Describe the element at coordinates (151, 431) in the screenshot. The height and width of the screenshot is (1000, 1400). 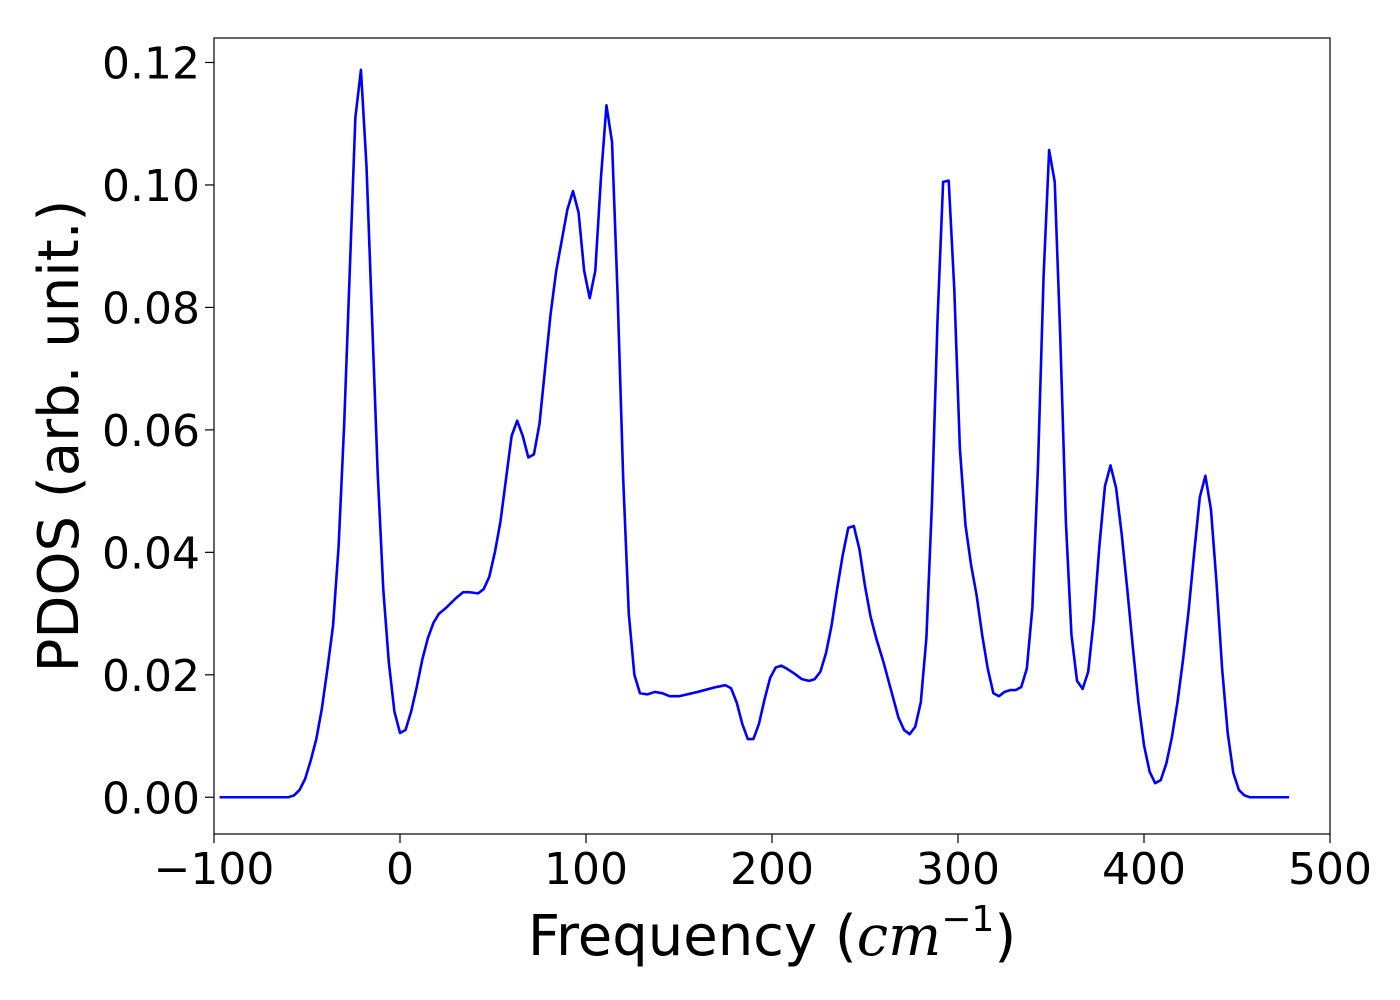
I see `y-tick-label: 0.06` at that location.